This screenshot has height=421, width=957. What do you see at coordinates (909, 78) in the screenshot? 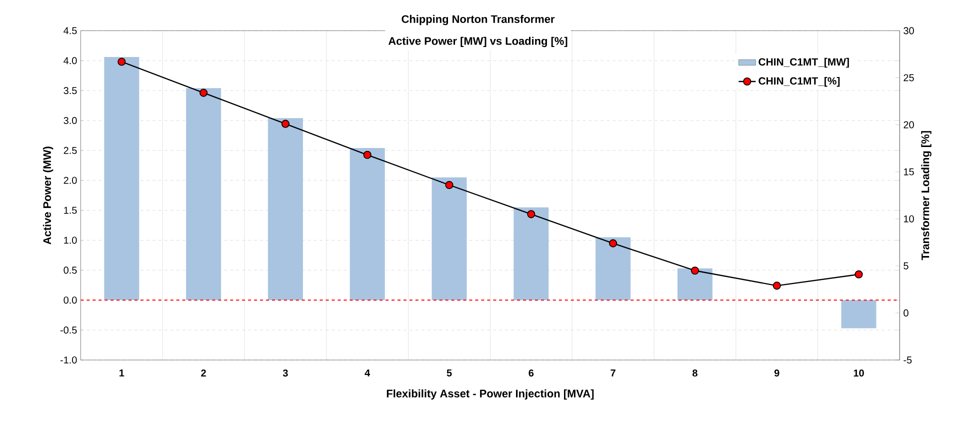
I see `y2-tick-label: 25` at bounding box center [909, 78].